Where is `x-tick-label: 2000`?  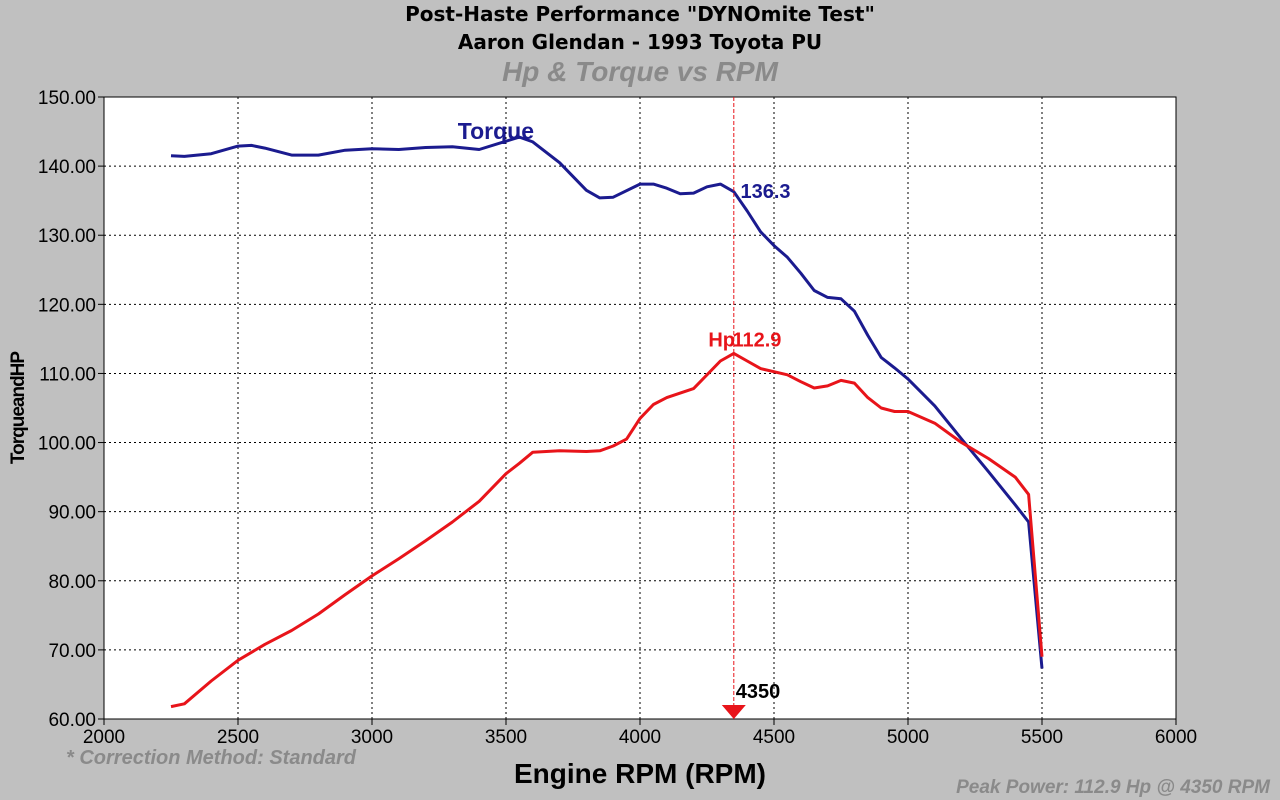 x-tick-label: 2000 is located at coordinates (104, 737).